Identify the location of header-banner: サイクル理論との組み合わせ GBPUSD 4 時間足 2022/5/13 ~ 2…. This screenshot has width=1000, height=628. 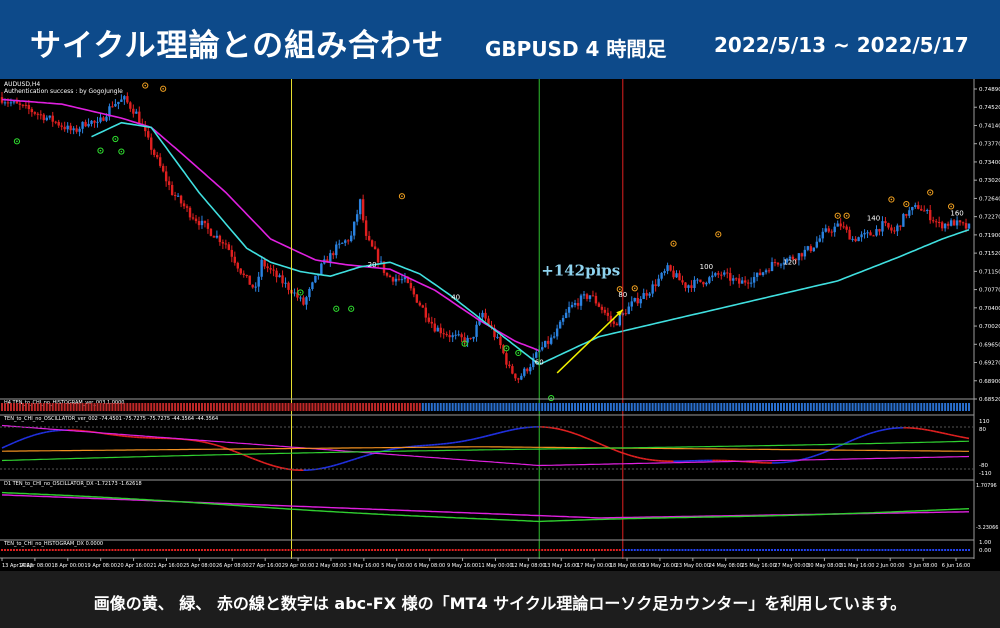
(500, 39).